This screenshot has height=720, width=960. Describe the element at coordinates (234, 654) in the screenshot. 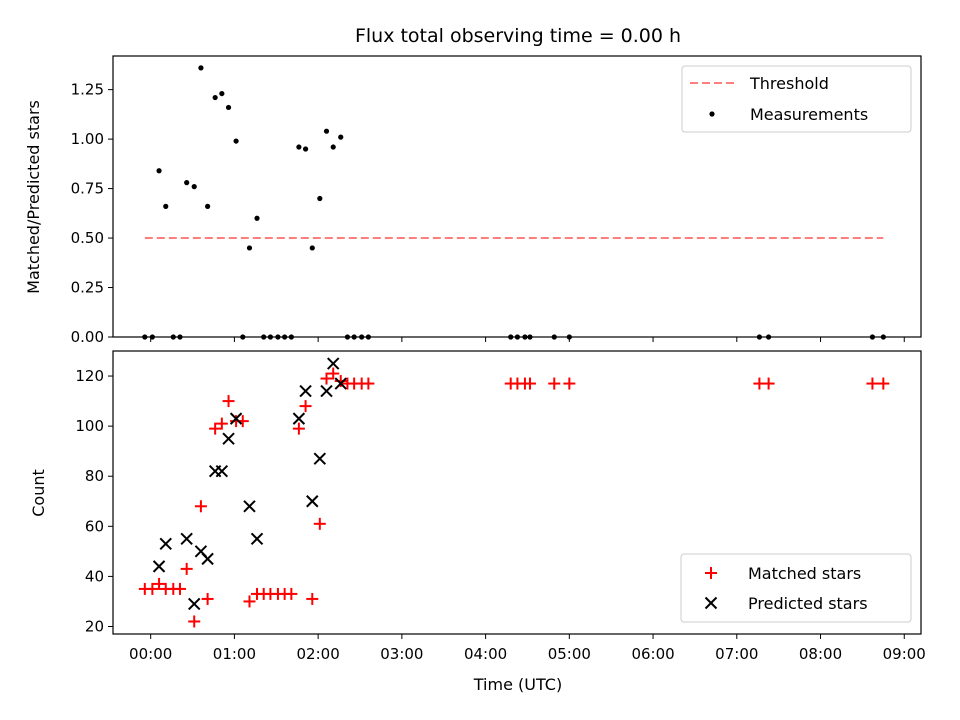

I see `x-tick-label: 01:00` at that location.